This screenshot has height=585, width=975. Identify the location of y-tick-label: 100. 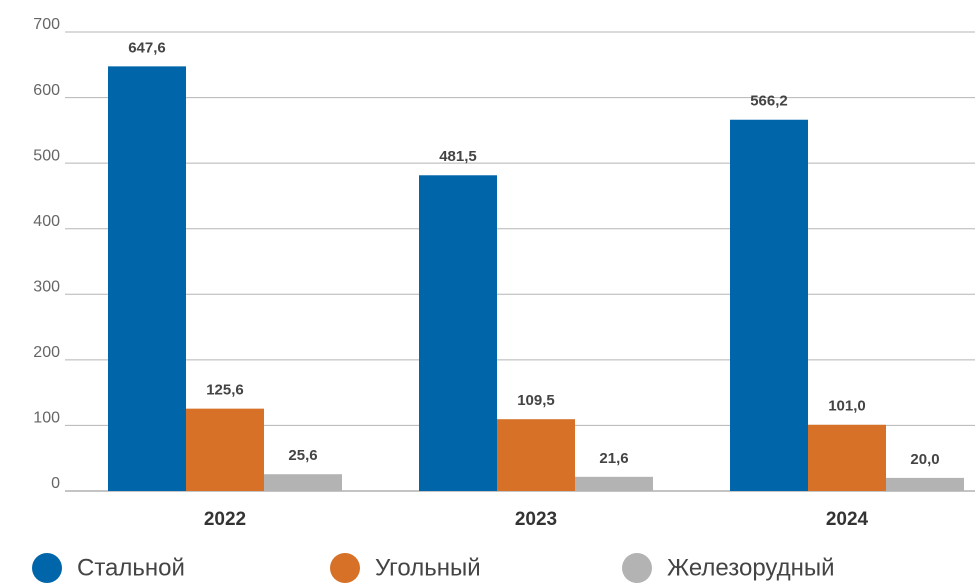
(46, 418).